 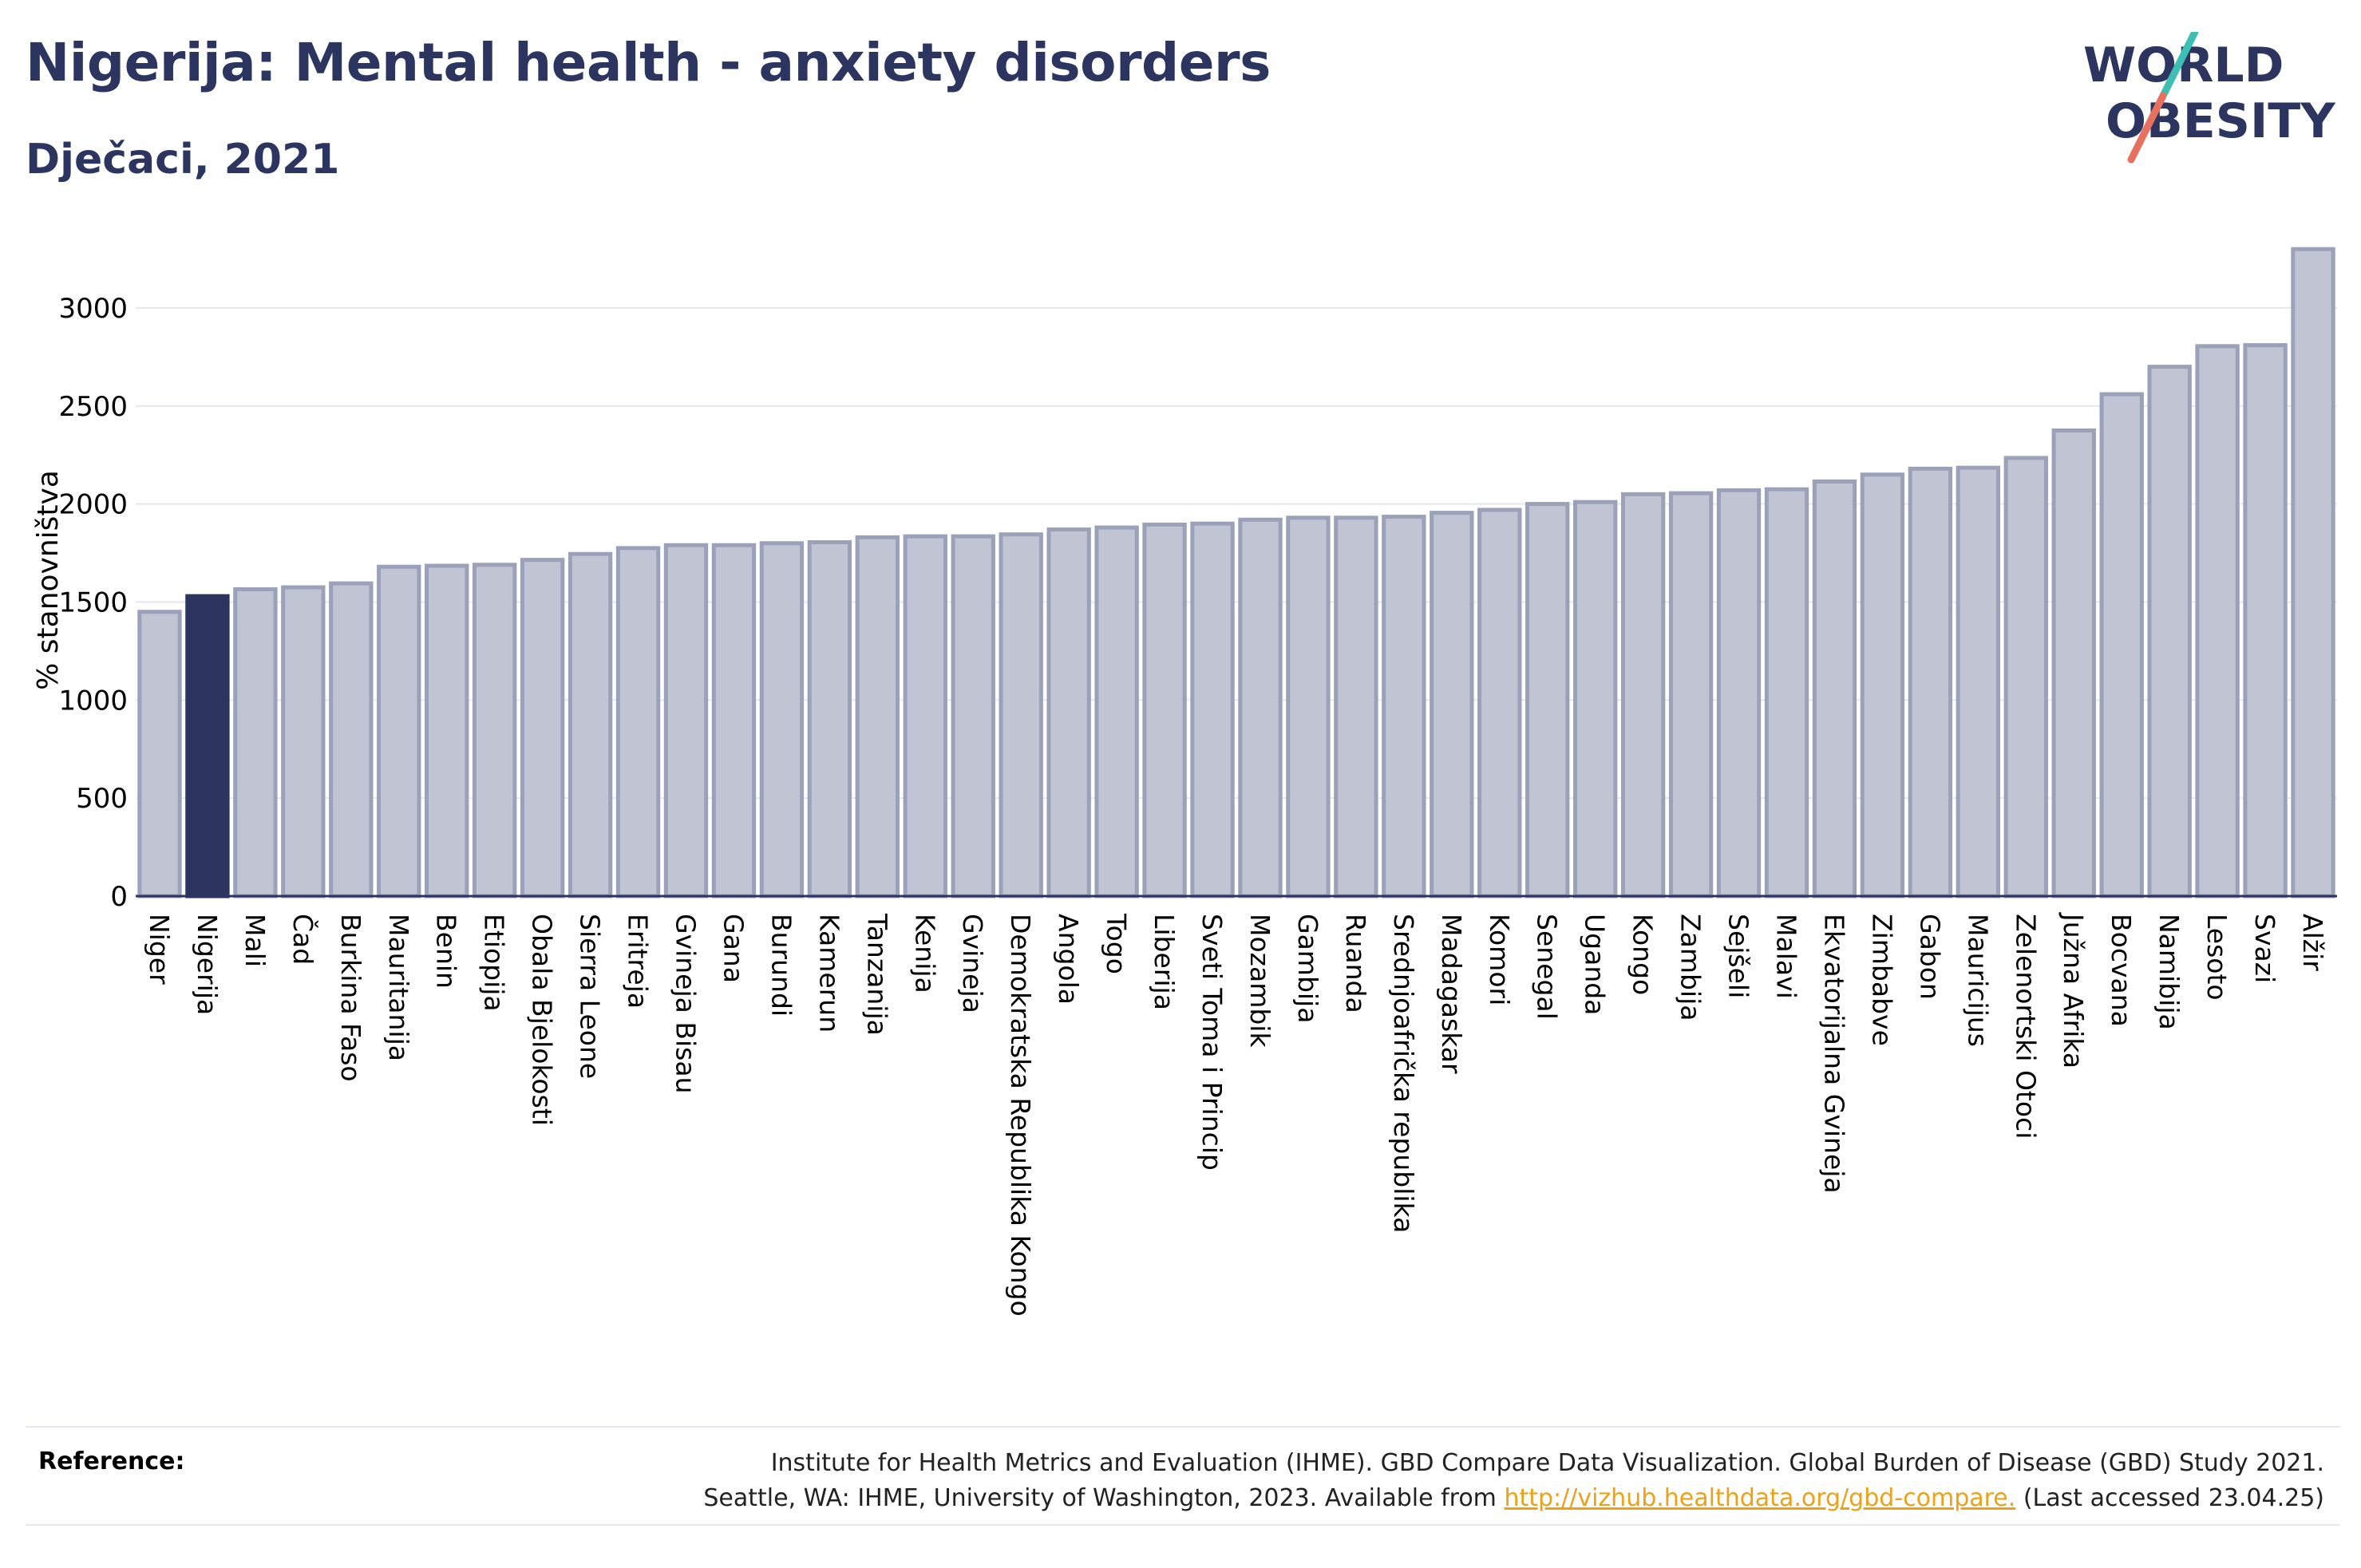 What do you see at coordinates (734, 721) in the screenshot?
I see `bar-gana` at bounding box center [734, 721].